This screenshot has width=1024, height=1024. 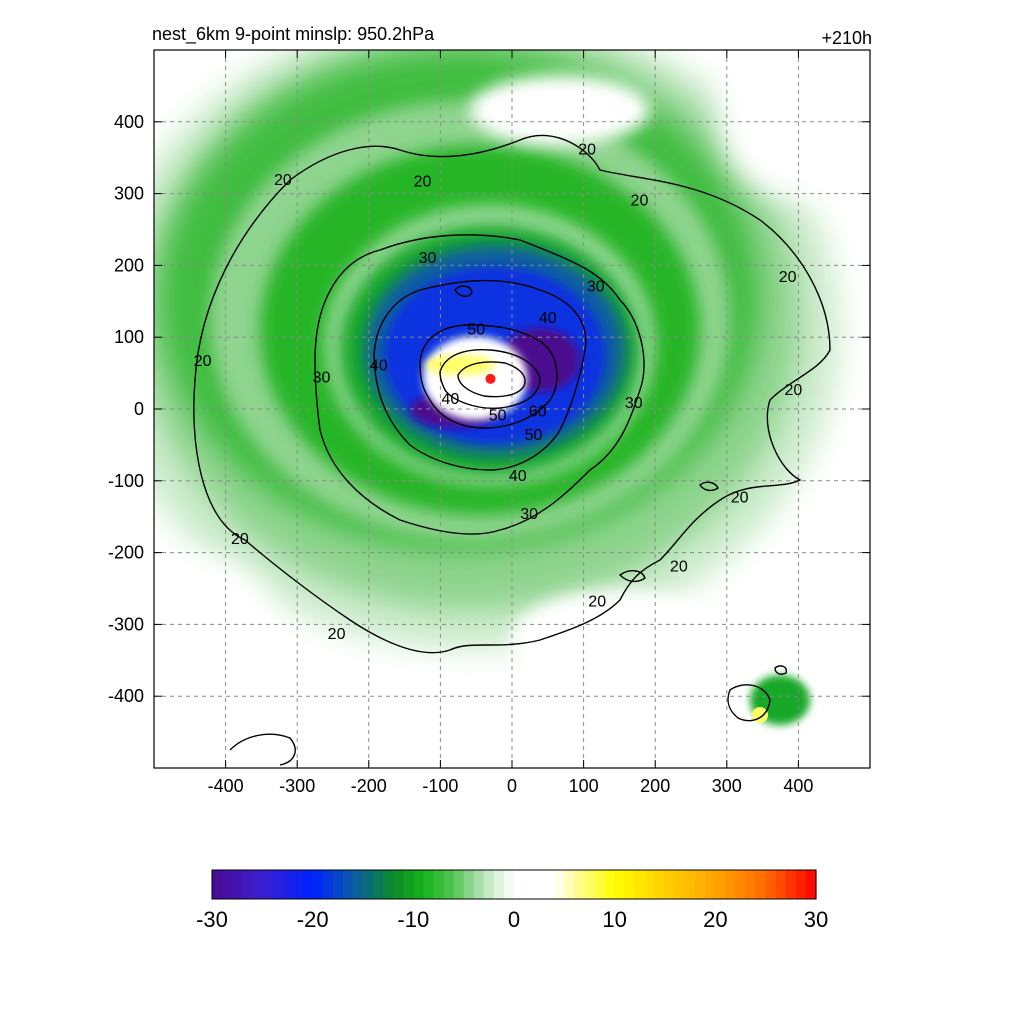 I want to click on colorbar-tick-label: 10, so click(x=614, y=919).